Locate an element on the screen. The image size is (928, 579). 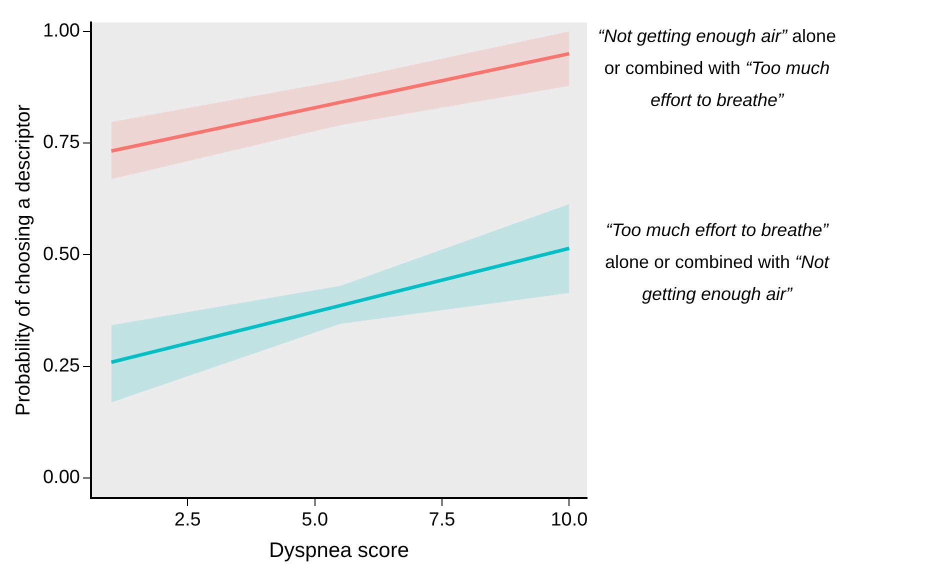
text: “Not getting enough air” alone or combined with “Too much effort to breathe” is located at coordinates (717, 68).